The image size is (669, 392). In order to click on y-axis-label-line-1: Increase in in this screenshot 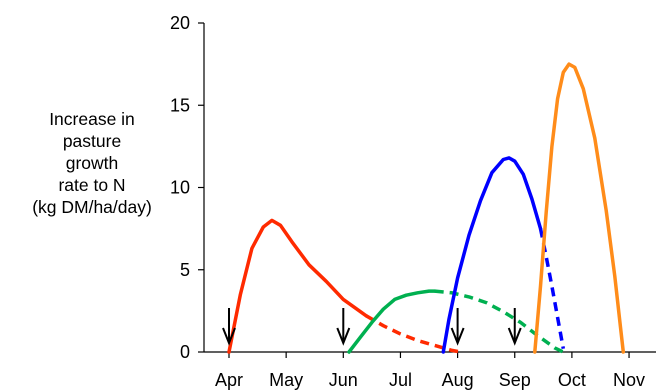, I will do `click(92, 119)`.